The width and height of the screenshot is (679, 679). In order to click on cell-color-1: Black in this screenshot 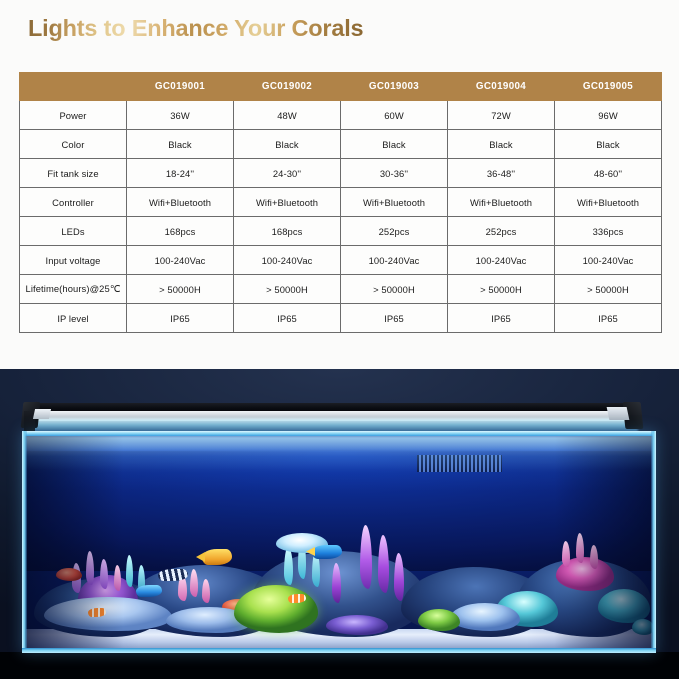, I will do `click(180, 144)`.